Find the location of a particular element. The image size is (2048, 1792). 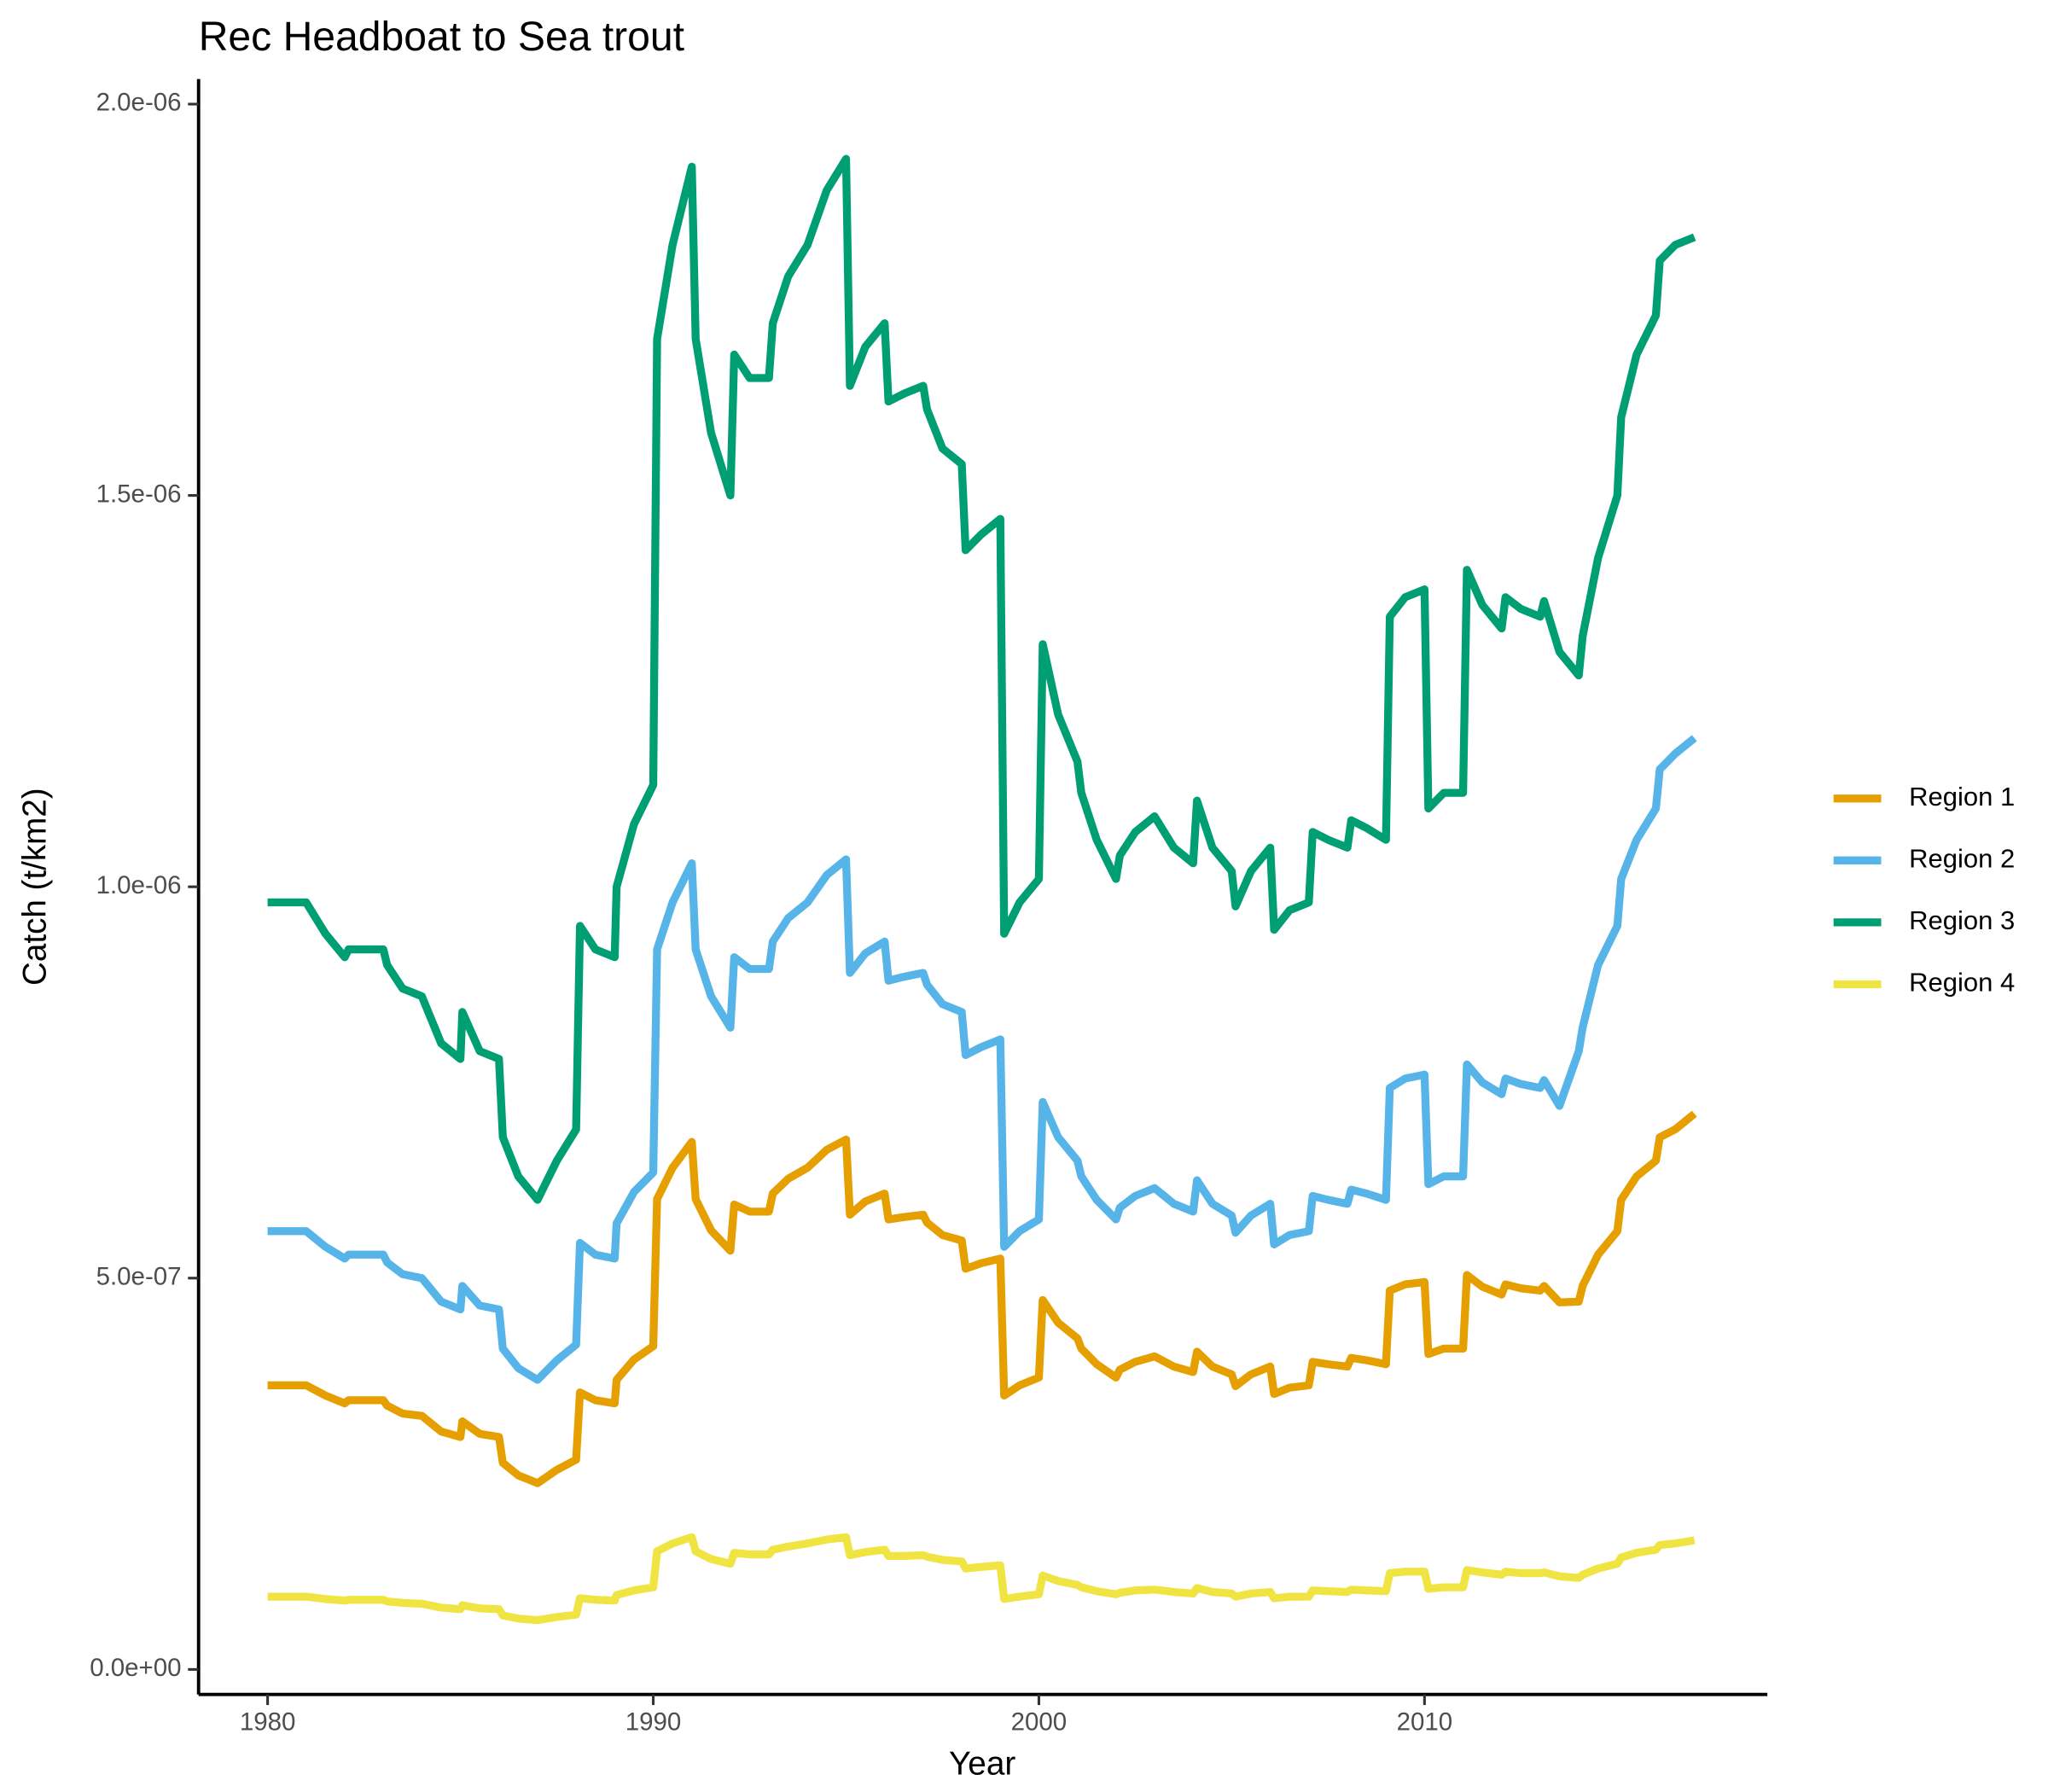

x-tick-label: 1980 is located at coordinates (268, 1722).